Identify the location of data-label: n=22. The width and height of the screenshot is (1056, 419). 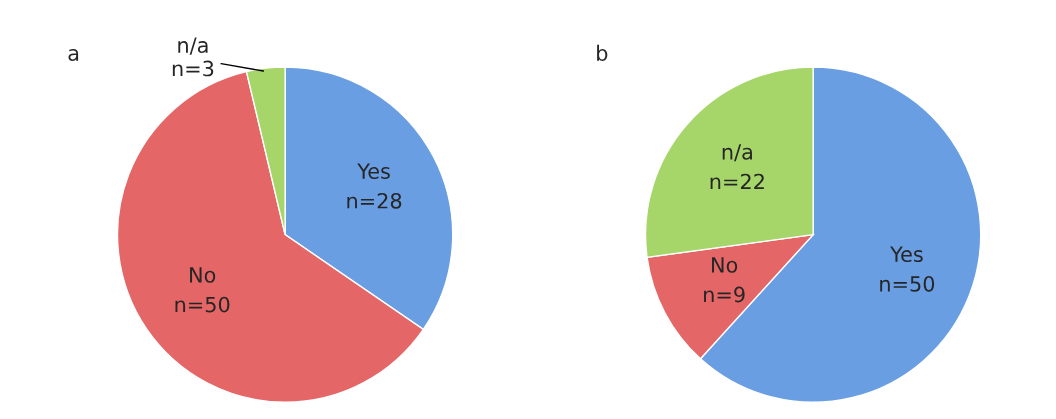
(737, 181).